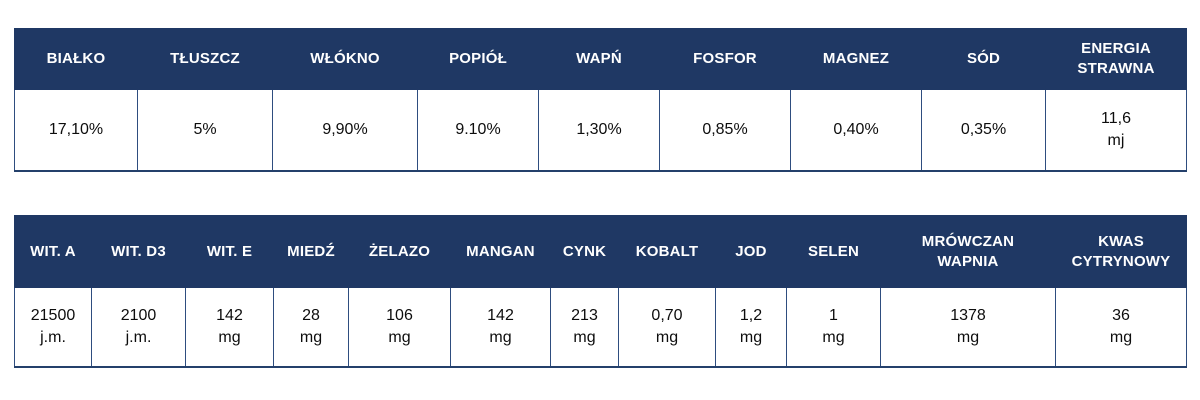 The image size is (1200, 400). Describe the element at coordinates (53, 327) in the screenshot. I see `cell-wit-a-value: 21500 j.m.` at that location.